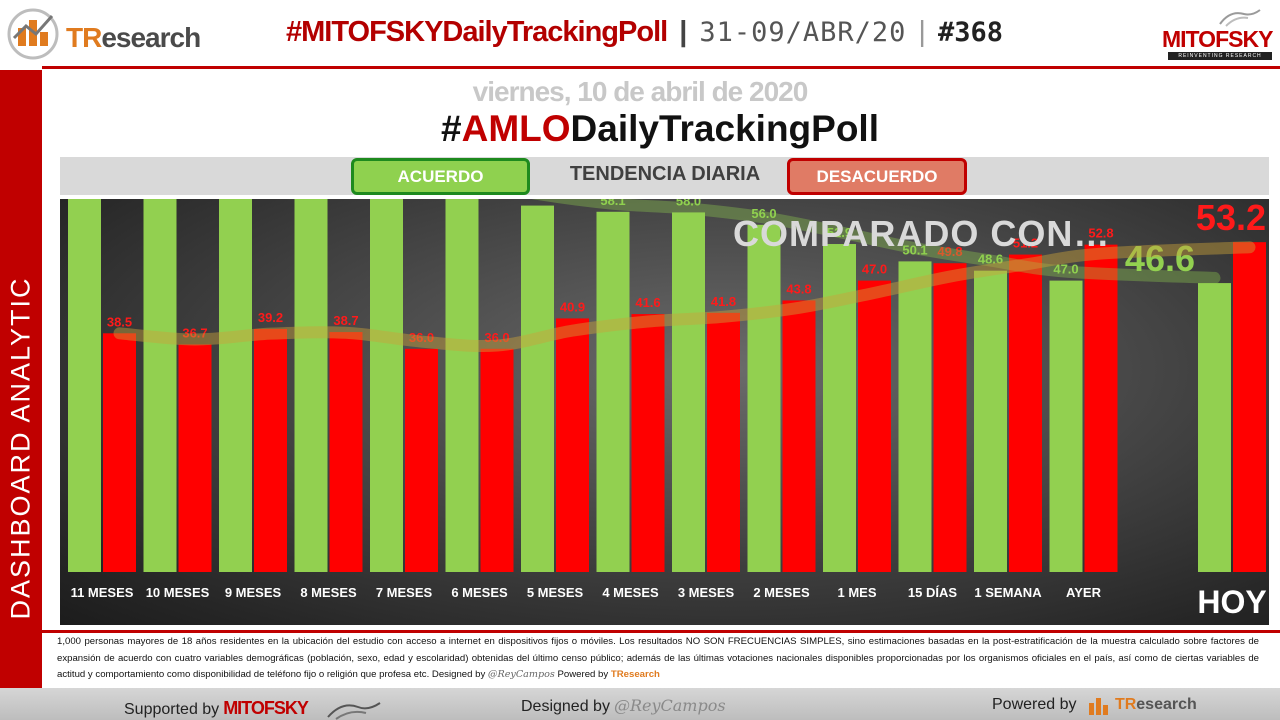  I want to click on category-label: 3 MESES, so click(706, 592).